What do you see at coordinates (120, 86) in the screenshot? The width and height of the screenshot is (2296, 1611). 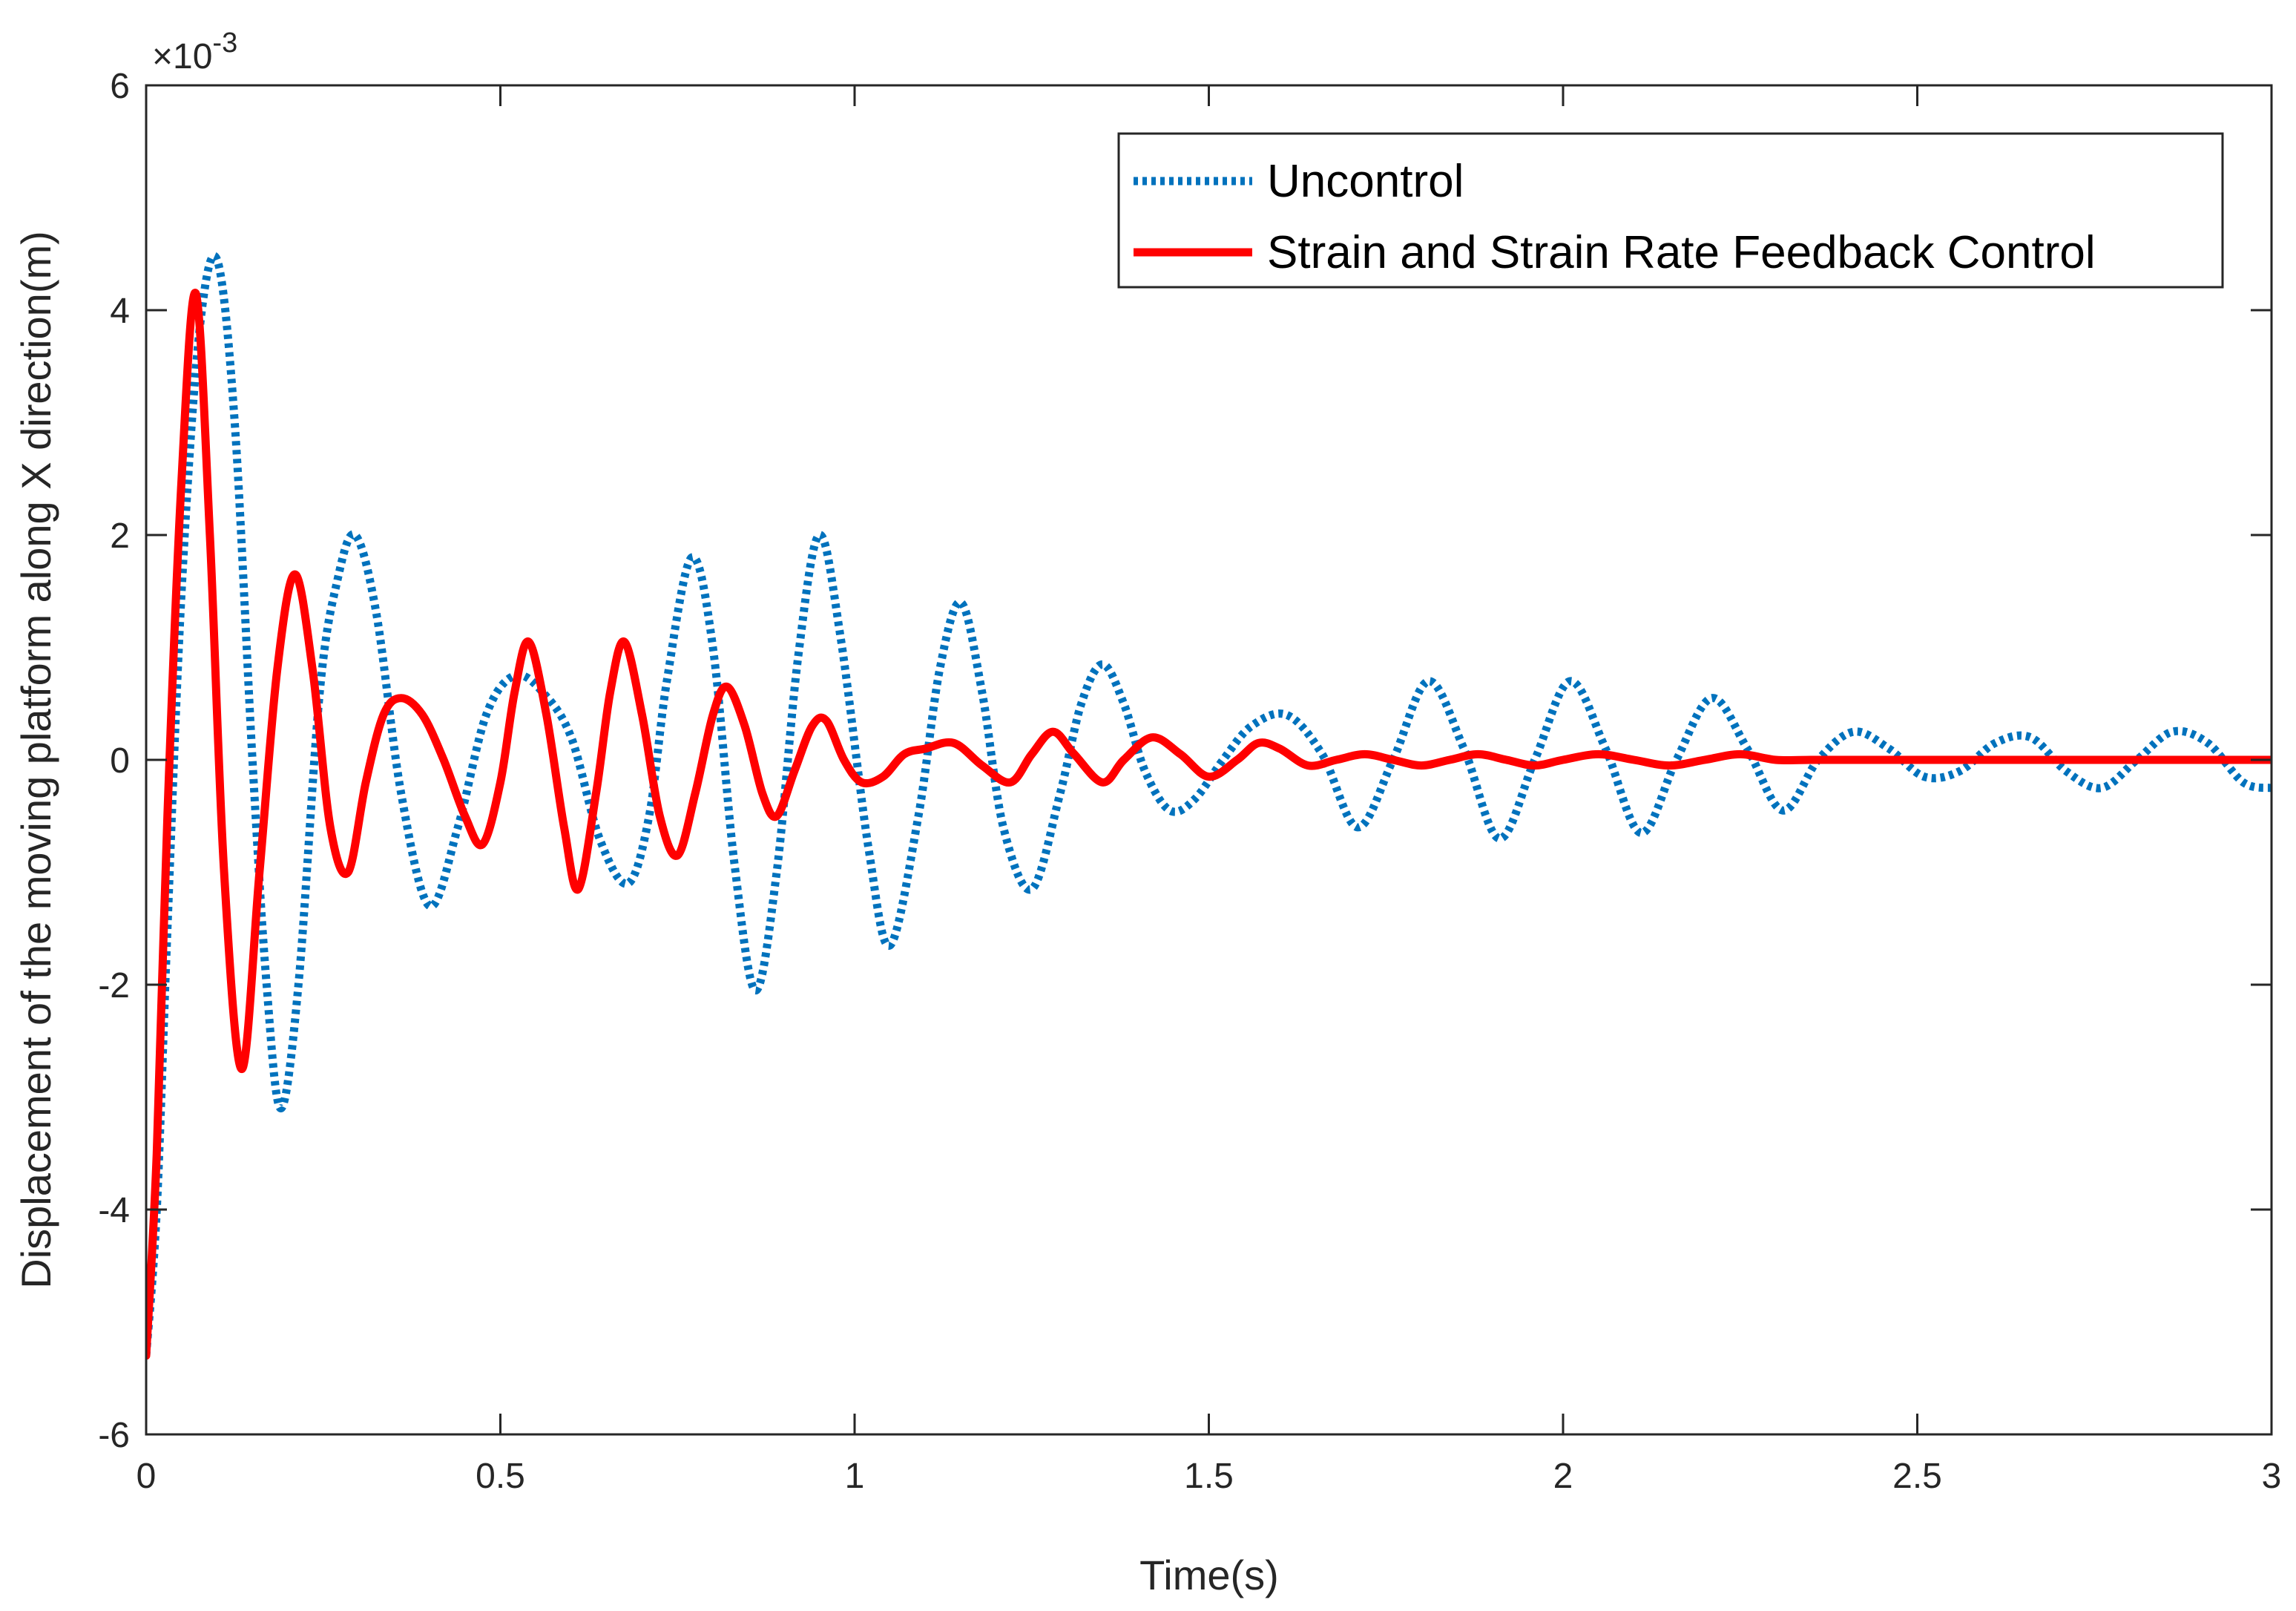 I see `y-tick-label: 6` at bounding box center [120, 86].